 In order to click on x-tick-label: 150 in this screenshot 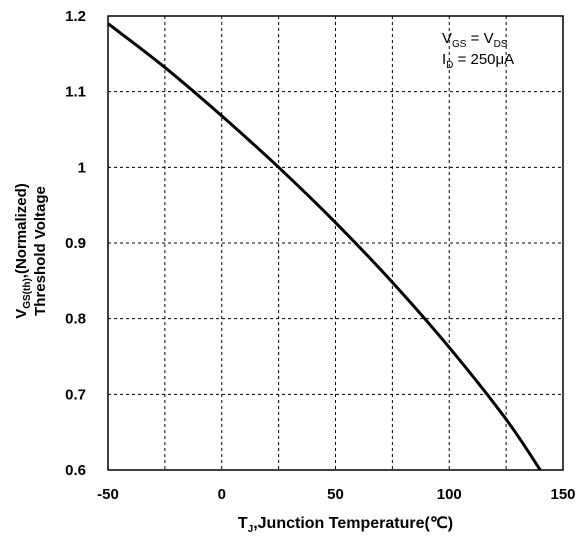, I will do `click(562, 494)`.